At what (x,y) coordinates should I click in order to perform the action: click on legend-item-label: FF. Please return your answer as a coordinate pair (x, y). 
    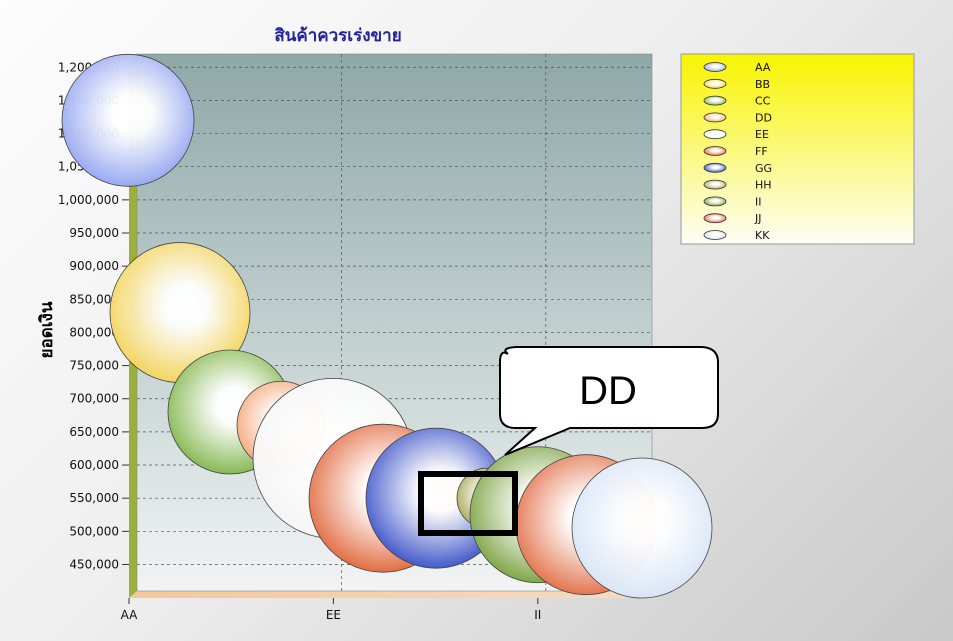
    Looking at the image, I should click on (761, 151).